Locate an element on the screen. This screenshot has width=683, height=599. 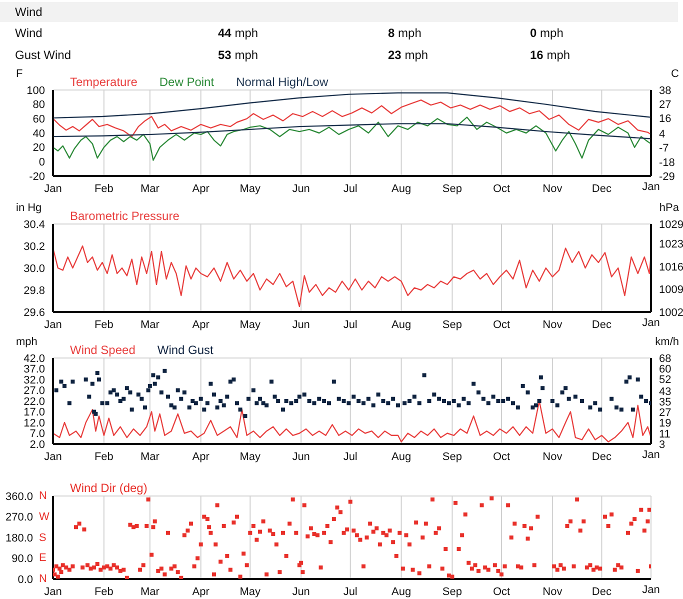
y-tick-label: 60 is located at coordinates (38, 120).